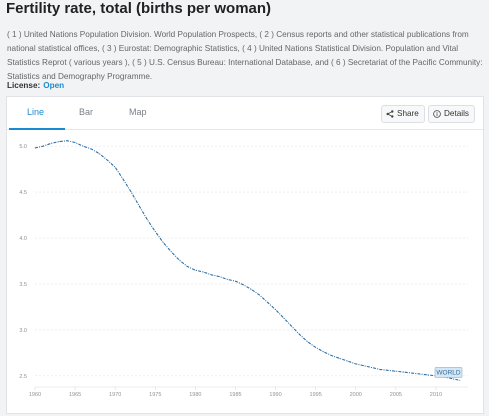 This screenshot has width=489, height=416. I want to click on tab-map: Map, so click(138, 112).